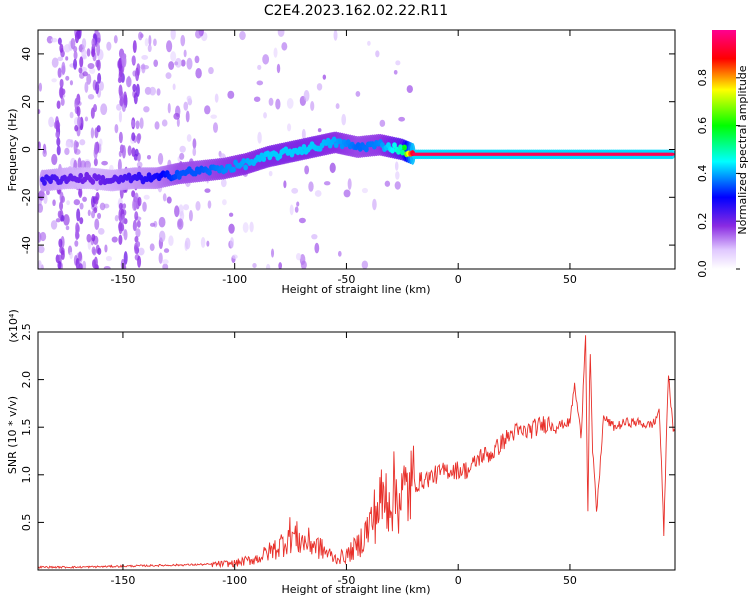 This screenshot has width=750, height=600. What do you see at coordinates (26, 523) in the screenshot?
I see `y-tick-label: 0.5` at bounding box center [26, 523].